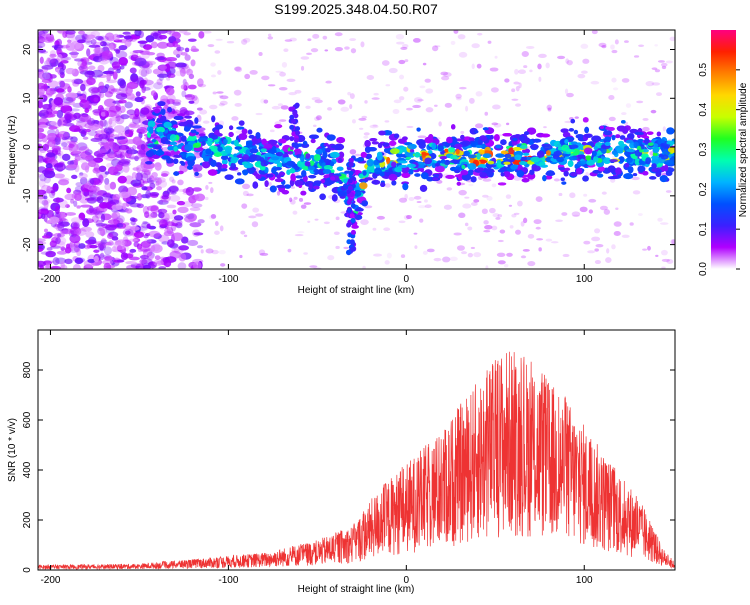  What do you see at coordinates (27, 419) in the screenshot?
I see `y-tick-label: 600` at bounding box center [27, 419].